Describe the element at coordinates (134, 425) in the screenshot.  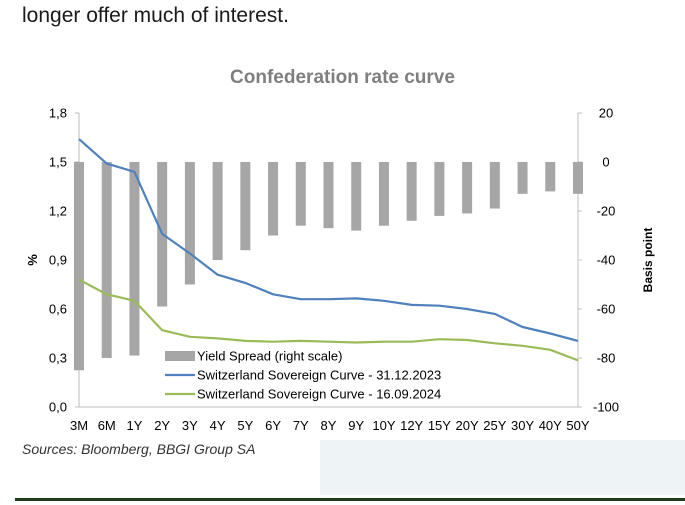
I see `x-tick-label: 1Y` at that location.